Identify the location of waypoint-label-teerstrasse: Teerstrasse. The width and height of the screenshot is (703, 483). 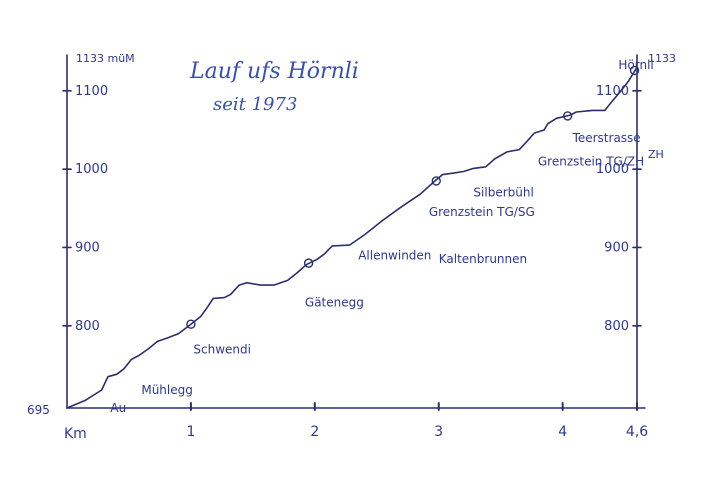
(606, 138).